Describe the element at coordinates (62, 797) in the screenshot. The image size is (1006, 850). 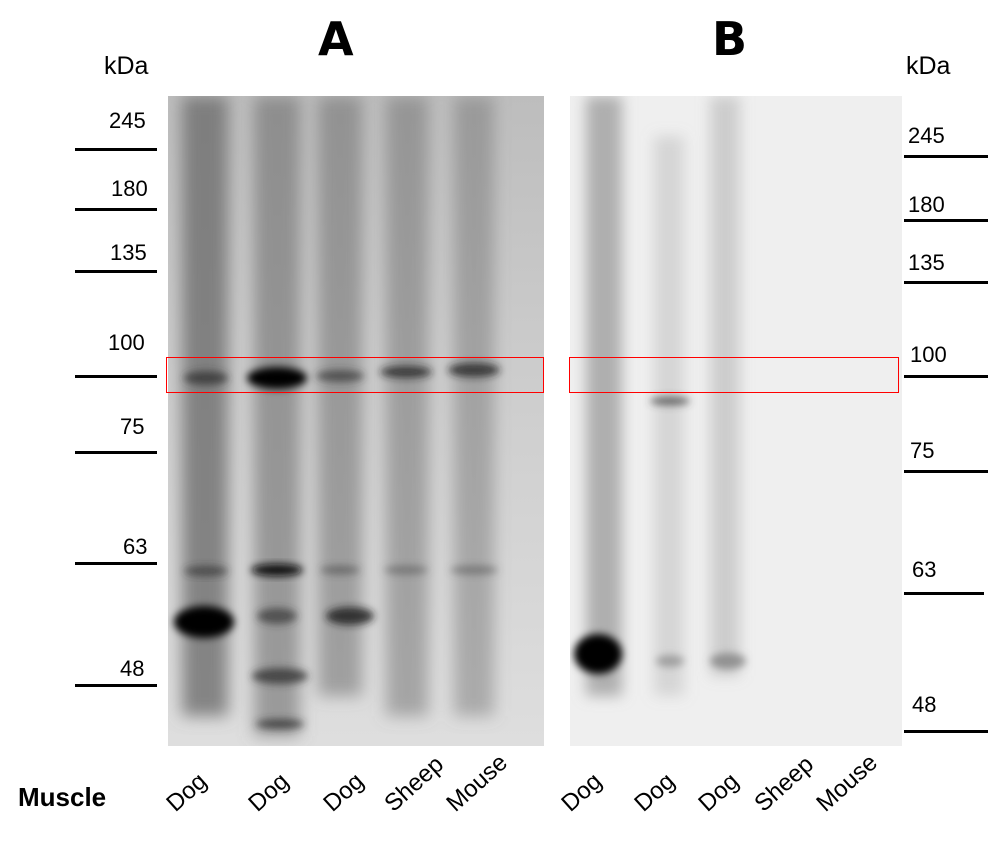
I see `muscle-row-label: Muscle` at that location.